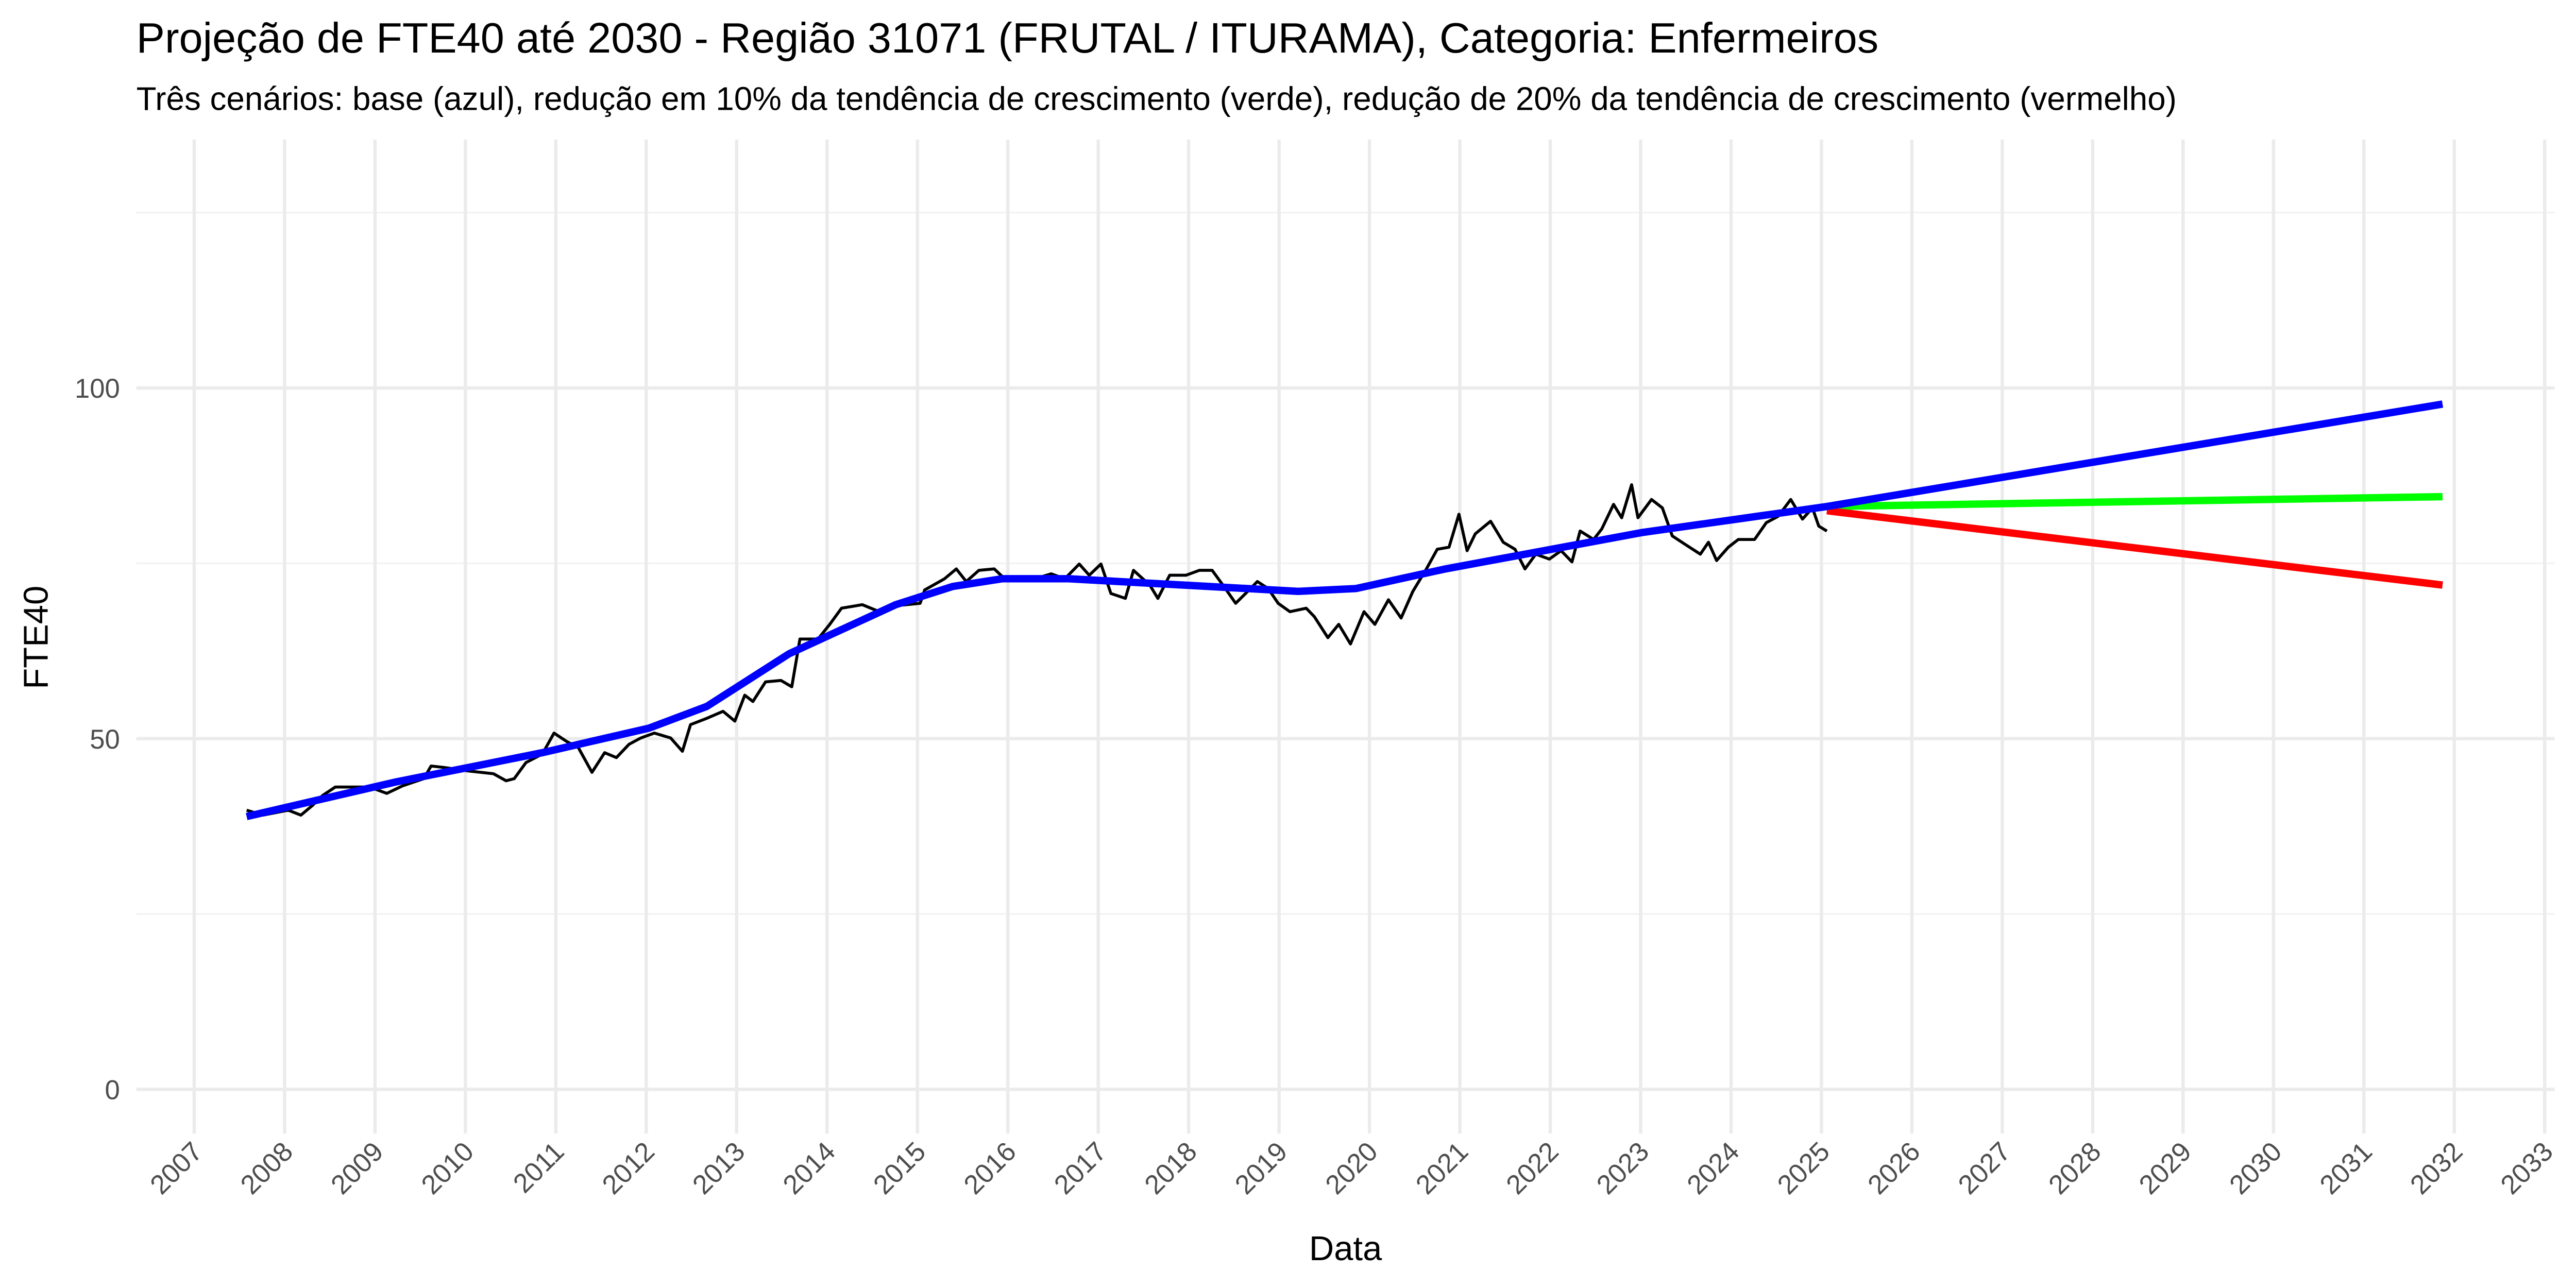  I want to click on x-tick-label: 2029, so click(2165, 1168).